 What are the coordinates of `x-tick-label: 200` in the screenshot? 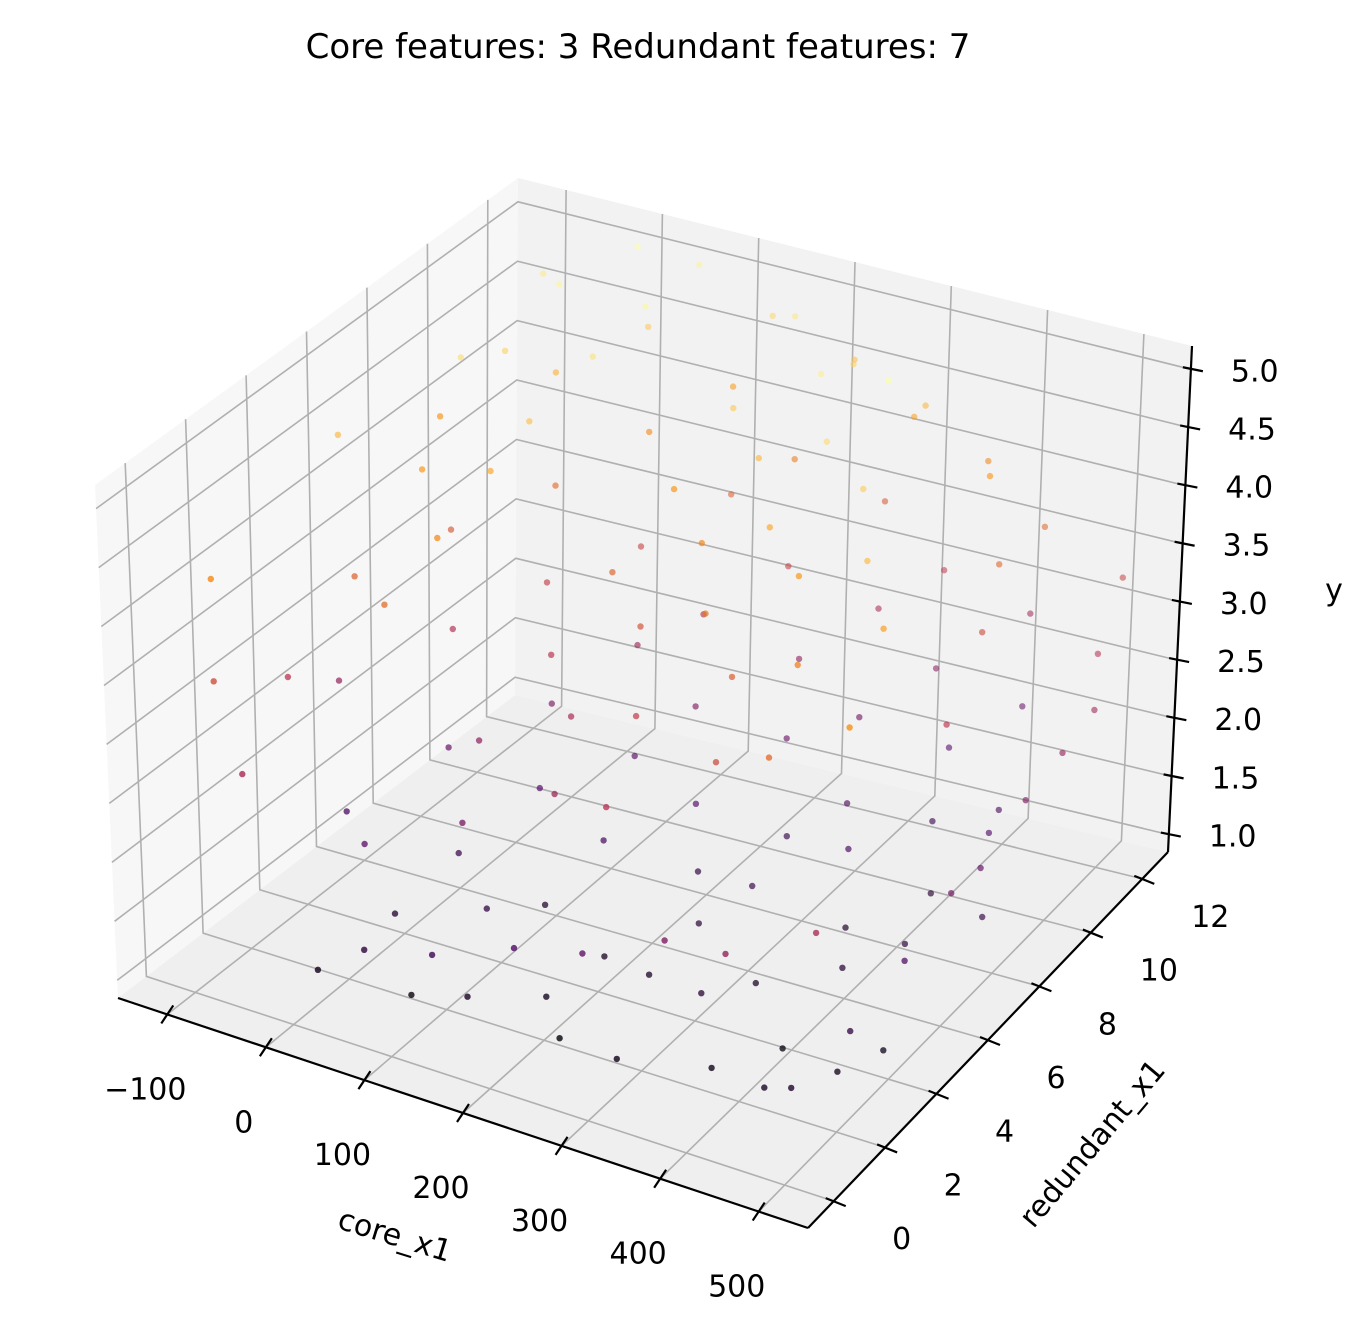 It's located at (440, 1188).